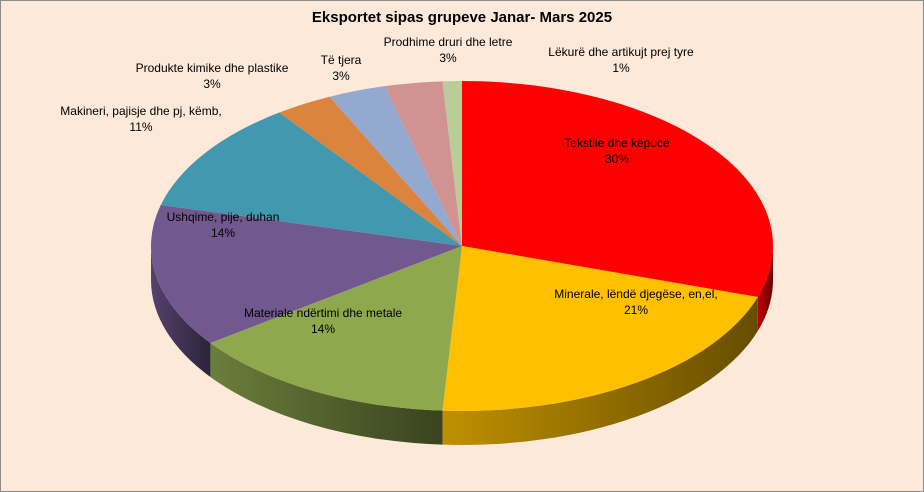 The height and width of the screenshot is (492, 924). I want to click on data-label-makineri: Makineri, pajisje dhe pj, këmb, 11%, so click(141, 119).